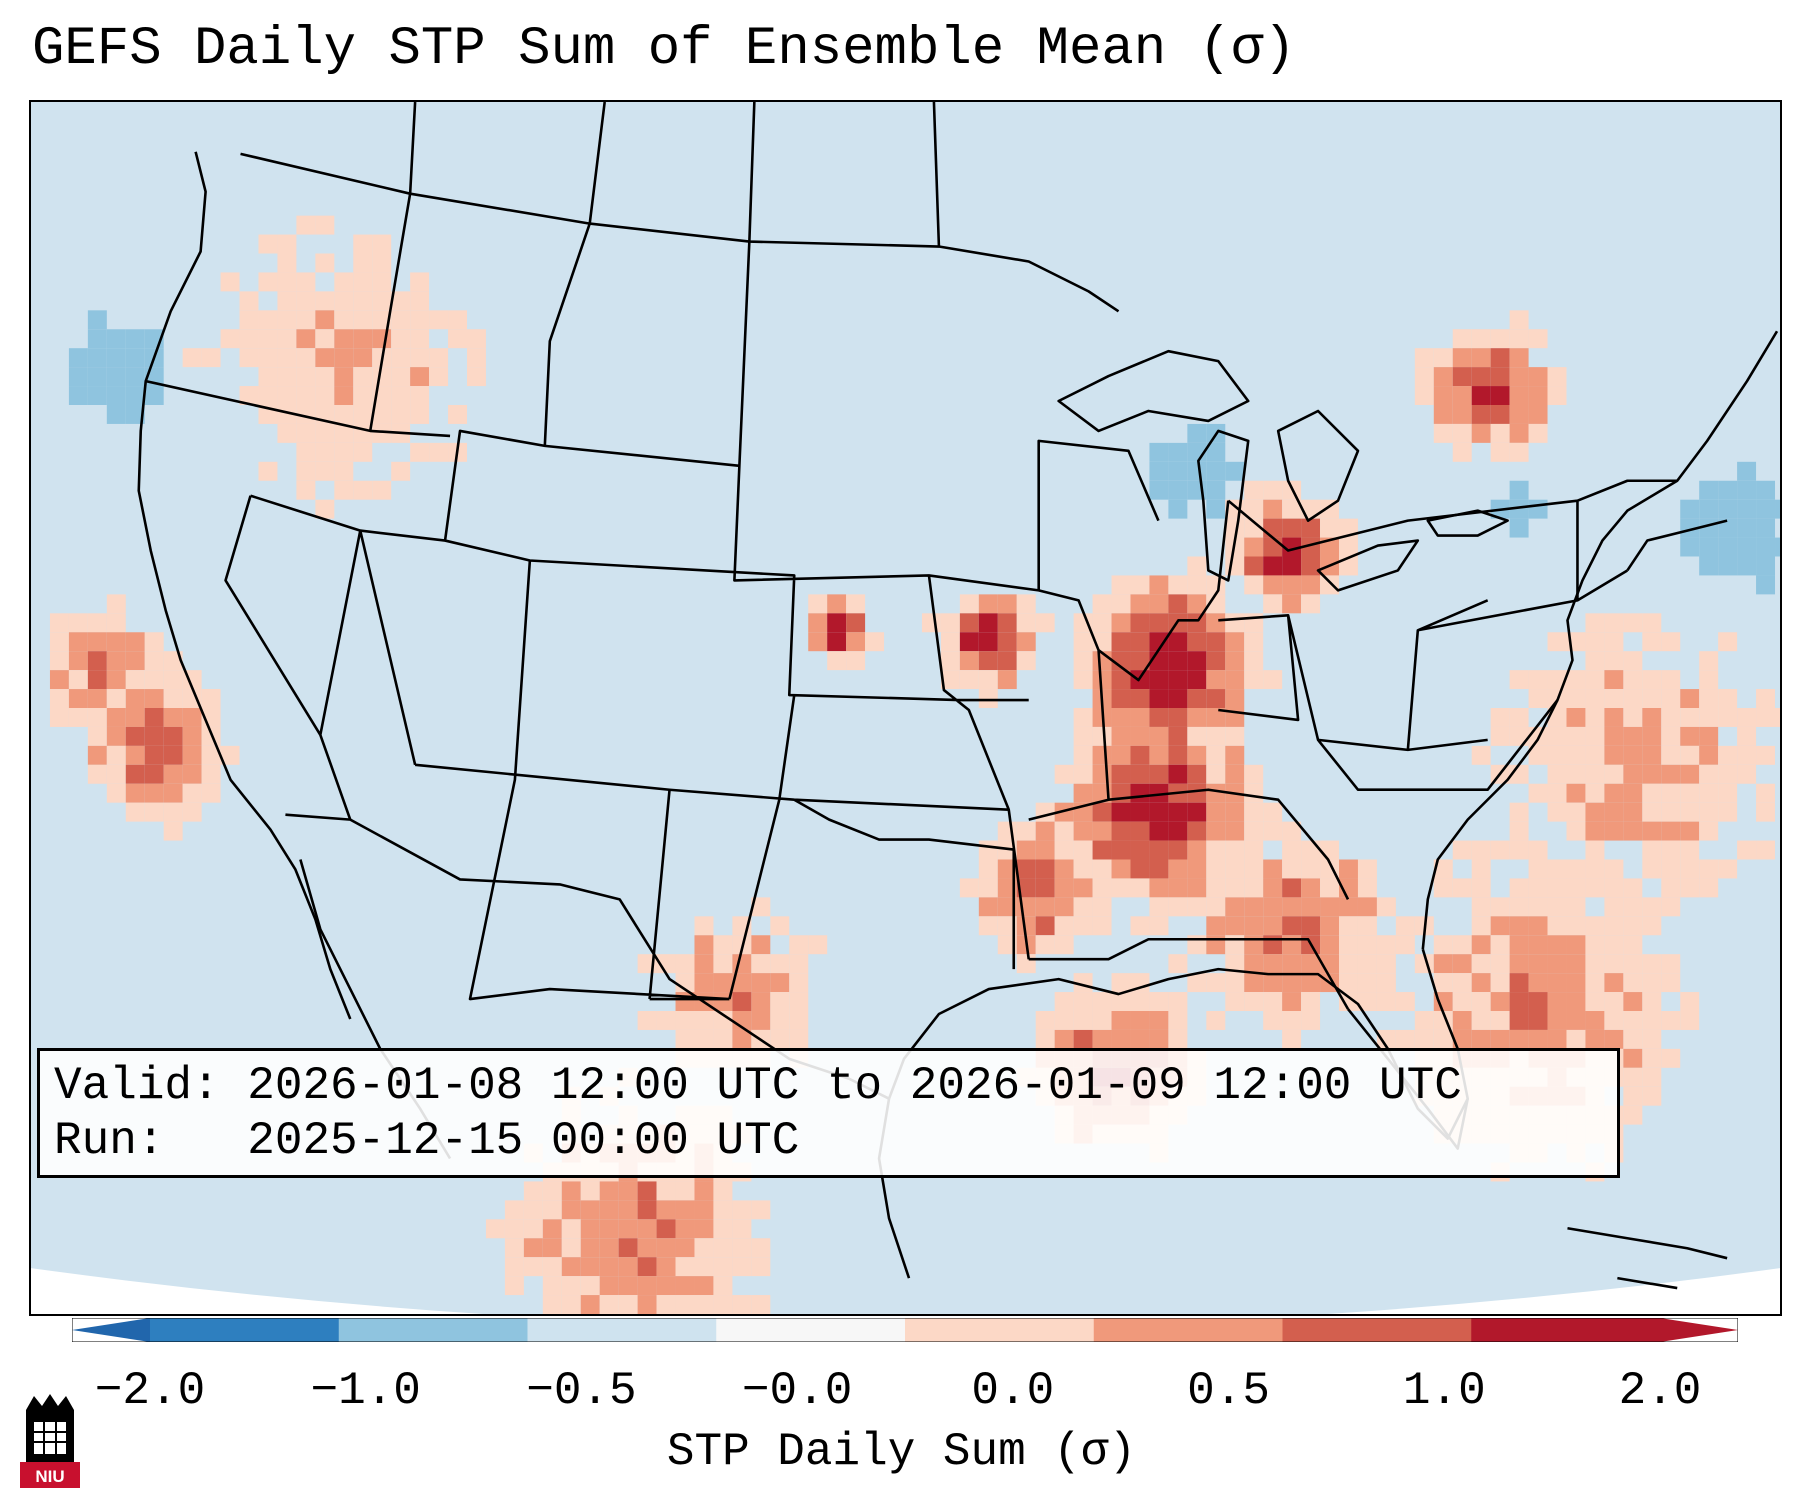  I want to click on colorbar-tick-label: 0.5, so click(1228, 1391).